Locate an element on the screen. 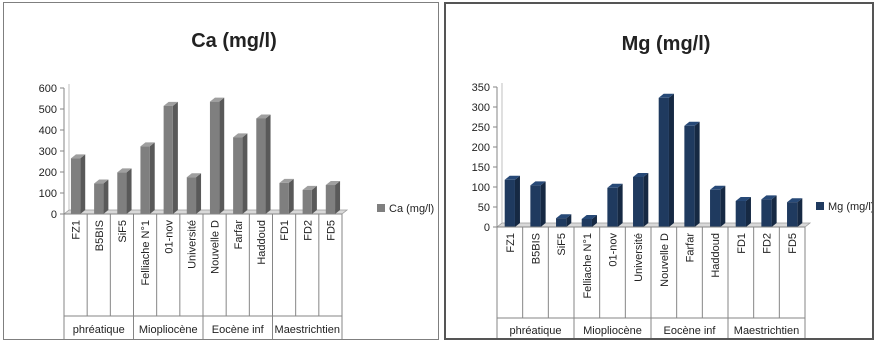  y-tick-label: 400 is located at coordinates (48, 131).